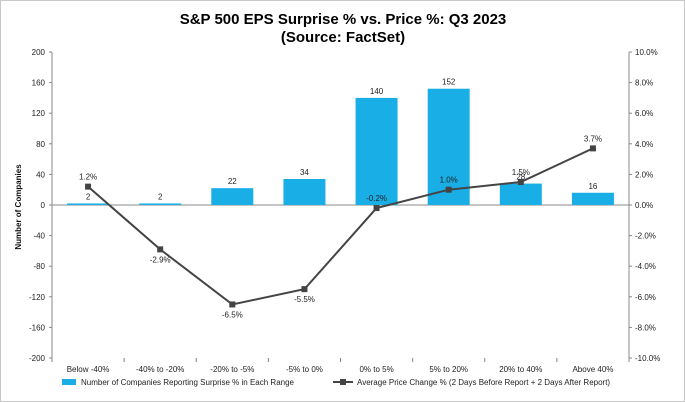 Image resolution: width=685 pixels, height=402 pixels. I want to click on bar-value-label: 152, so click(449, 82).